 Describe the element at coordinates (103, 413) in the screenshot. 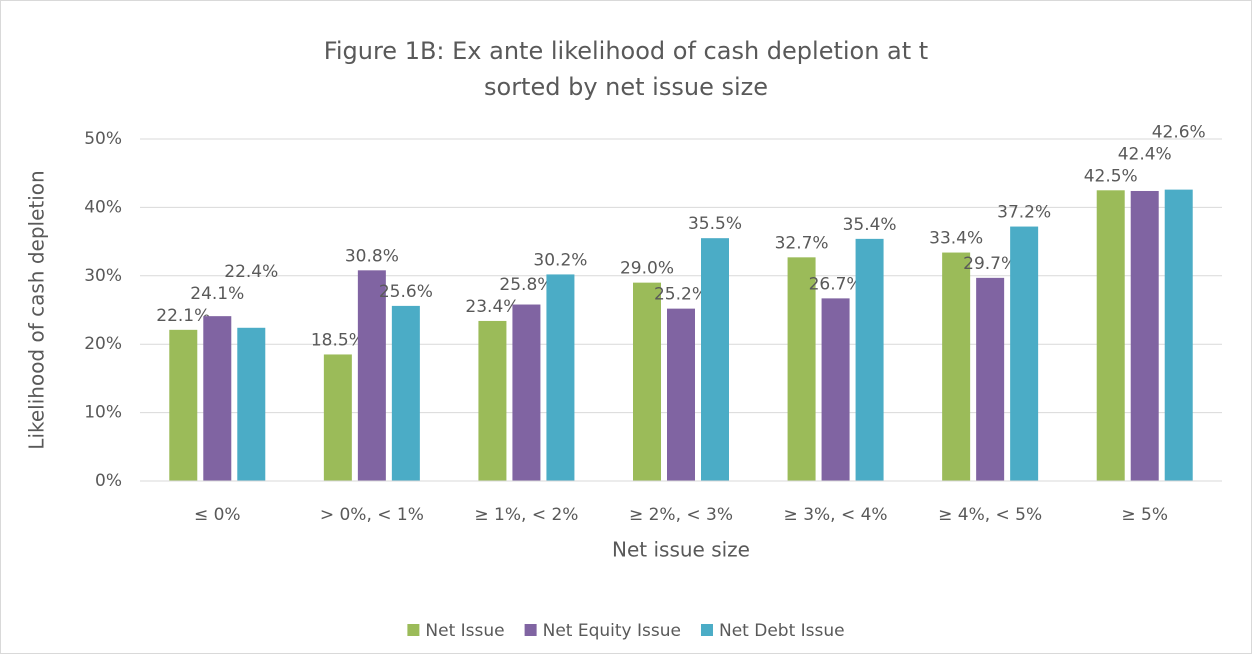

I see `y-tick-label: 10%` at that location.